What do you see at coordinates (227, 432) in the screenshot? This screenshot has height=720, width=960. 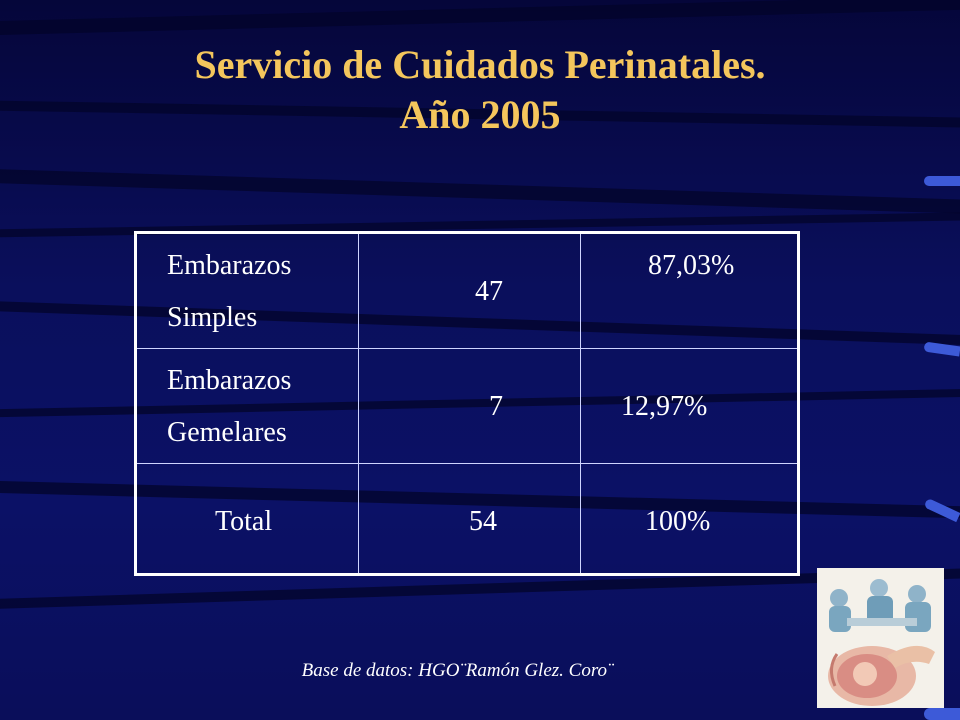 I see `row-label-line: Gemelares` at bounding box center [227, 432].